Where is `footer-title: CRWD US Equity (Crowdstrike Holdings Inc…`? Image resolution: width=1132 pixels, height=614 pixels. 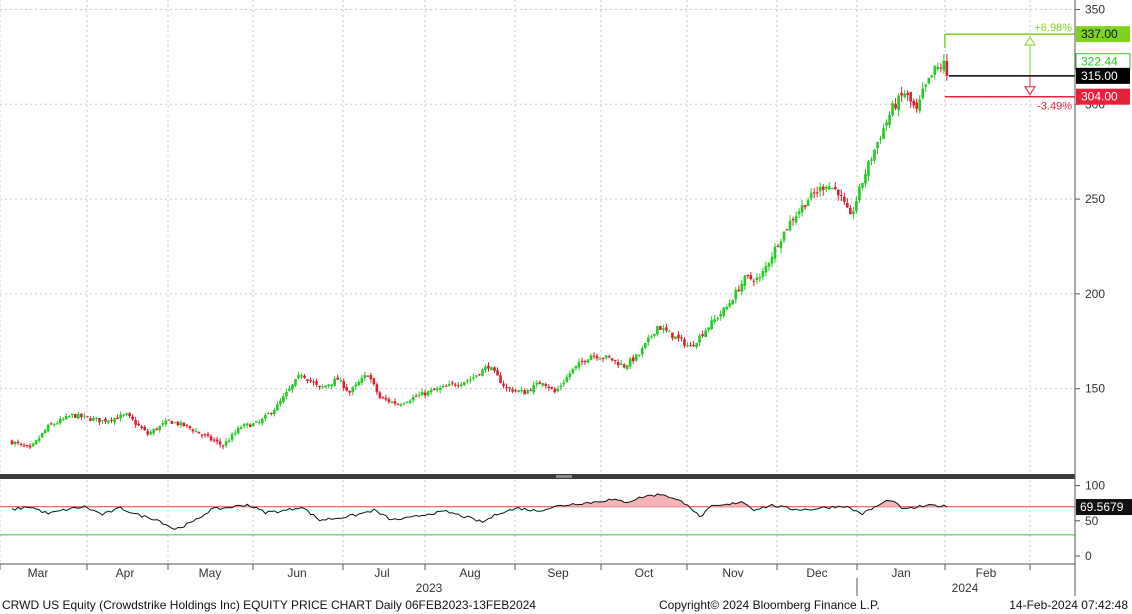
footer-title: CRWD US Equity (Crowdstrike Holdings Inc… is located at coordinates (269, 605).